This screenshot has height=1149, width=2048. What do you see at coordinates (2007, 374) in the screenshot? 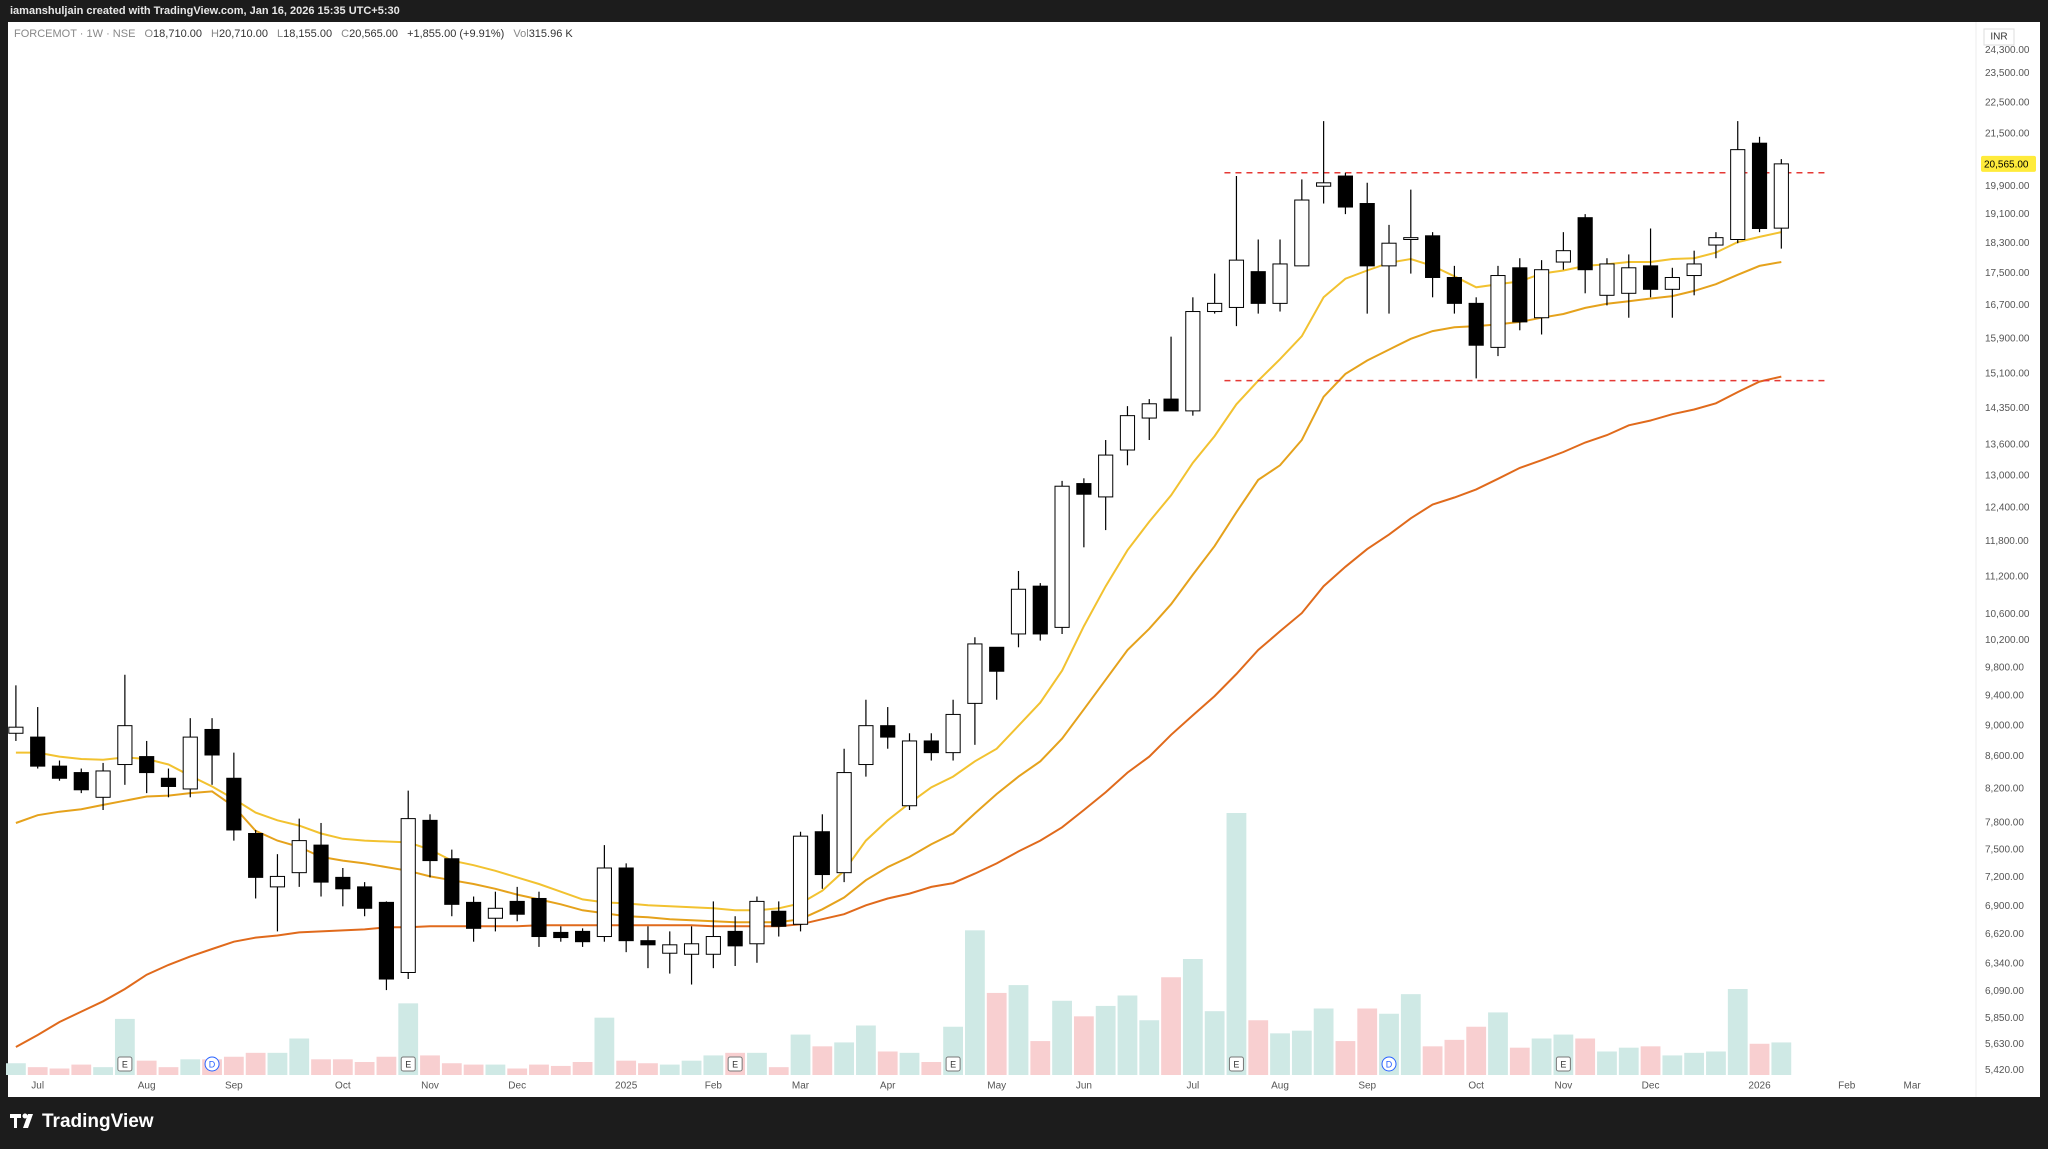
I see `y-tick-label: 15,100.00` at bounding box center [2007, 374].